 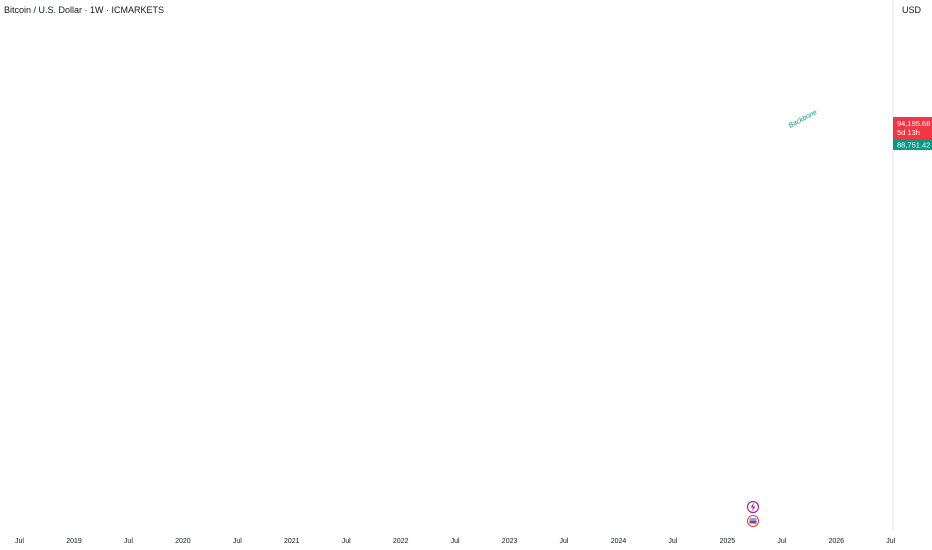 What do you see at coordinates (292, 541) in the screenshot?
I see `x-tick-label: 2021` at bounding box center [292, 541].